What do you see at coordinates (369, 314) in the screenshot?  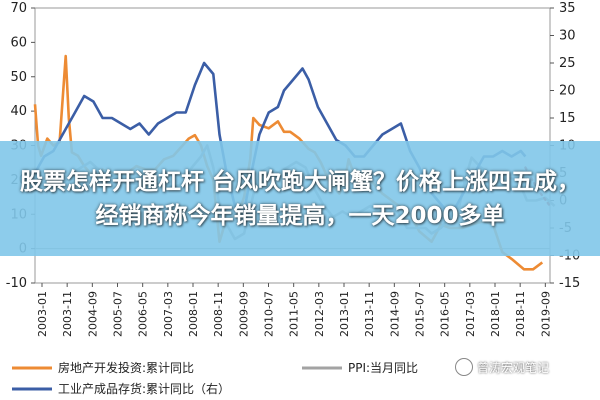 I see `x-tick-label: 2013-11` at bounding box center [369, 314].